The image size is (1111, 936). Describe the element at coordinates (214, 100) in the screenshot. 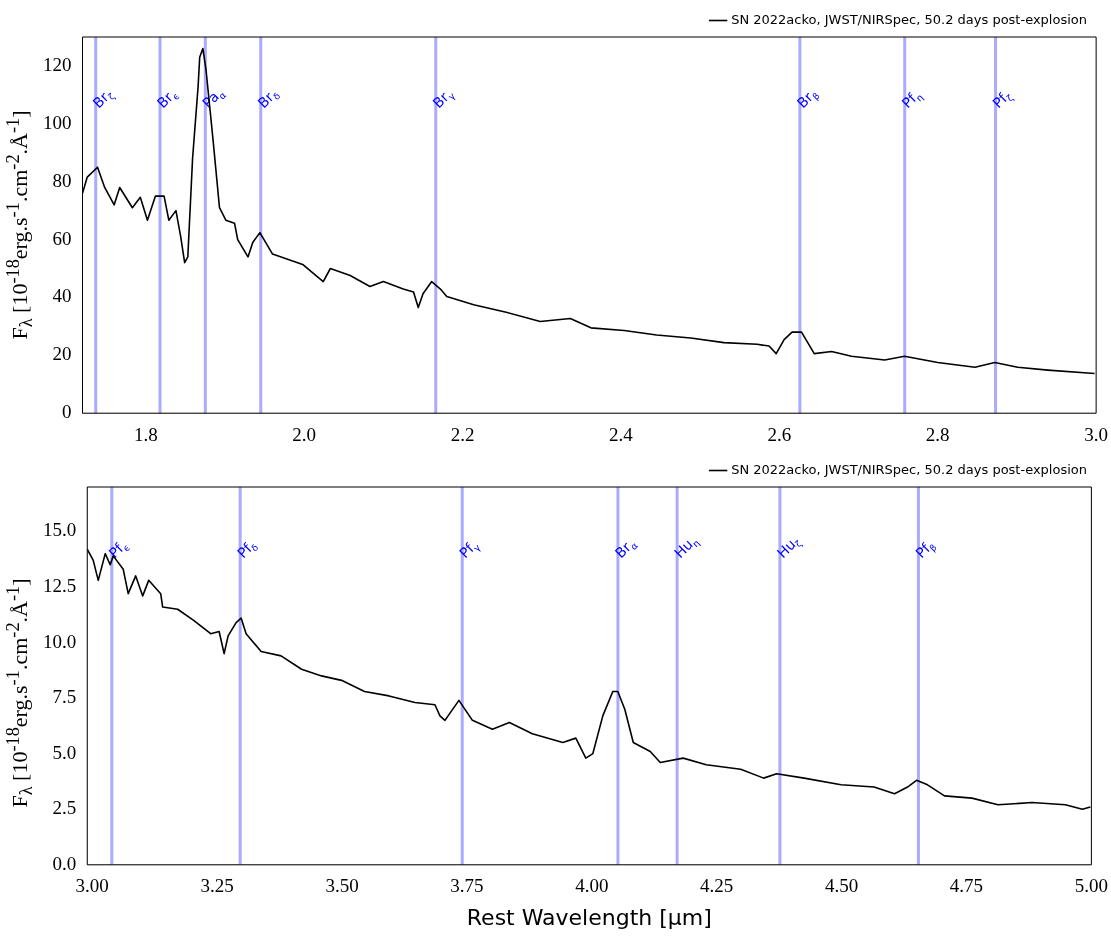

I see `ref-line-label: Paα` at that location.